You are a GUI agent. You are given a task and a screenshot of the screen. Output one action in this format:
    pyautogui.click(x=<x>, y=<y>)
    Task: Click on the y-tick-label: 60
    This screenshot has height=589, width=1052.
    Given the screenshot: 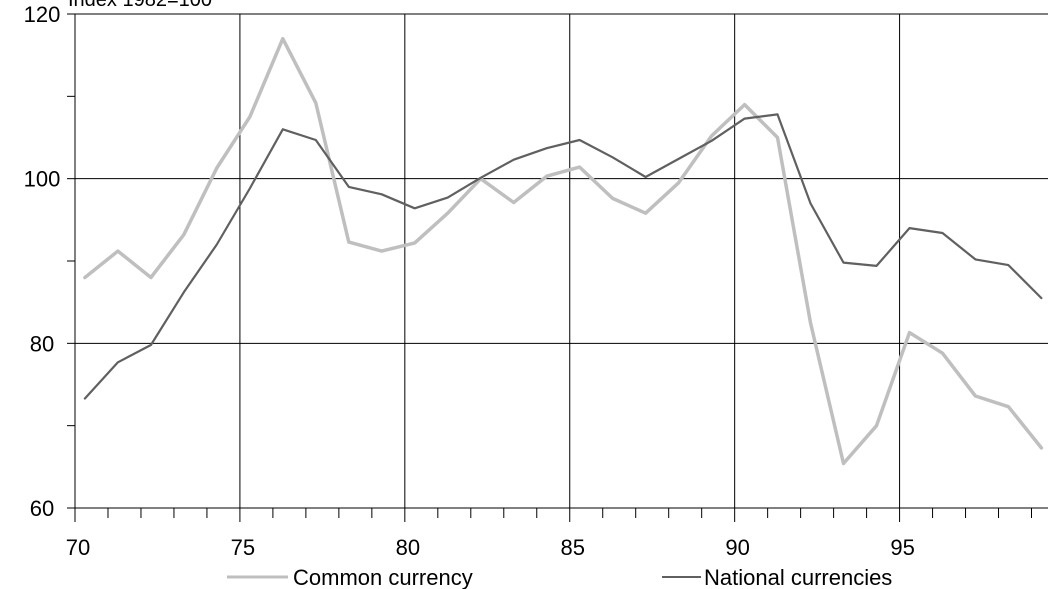 What is the action you would take?
    pyautogui.click(x=42, y=508)
    